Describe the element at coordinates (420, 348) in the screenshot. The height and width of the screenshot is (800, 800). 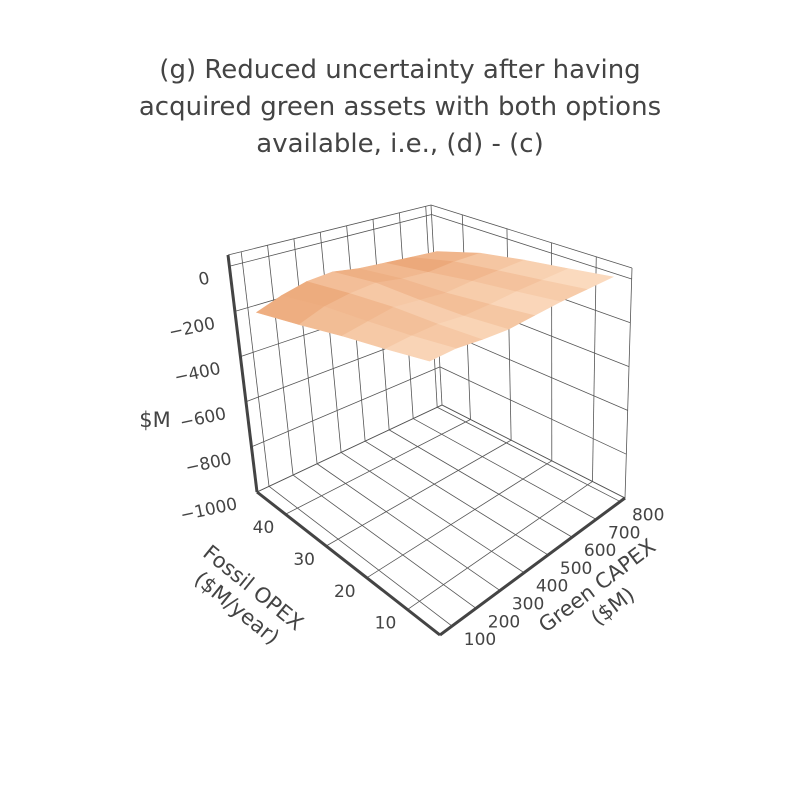
I see `surface-patch` at that location.